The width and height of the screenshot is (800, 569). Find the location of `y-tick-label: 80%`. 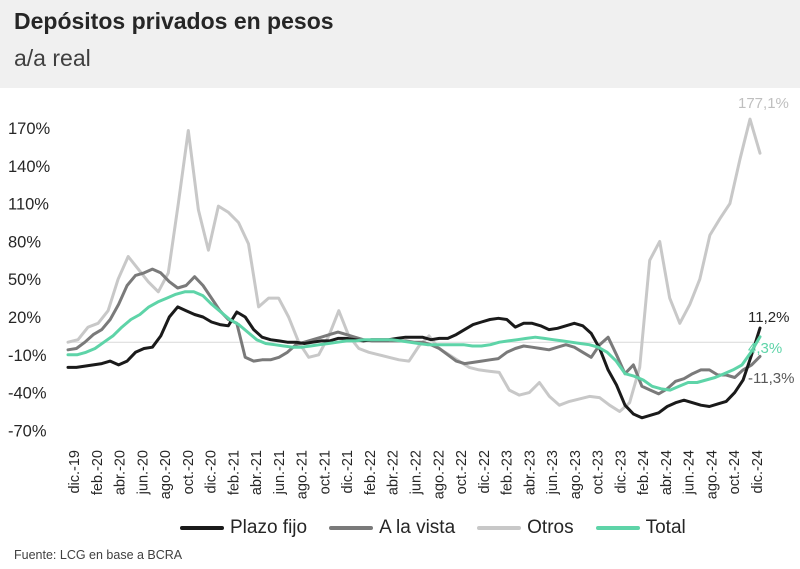

y-tick-label: 80% is located at coordinates (24, 242).